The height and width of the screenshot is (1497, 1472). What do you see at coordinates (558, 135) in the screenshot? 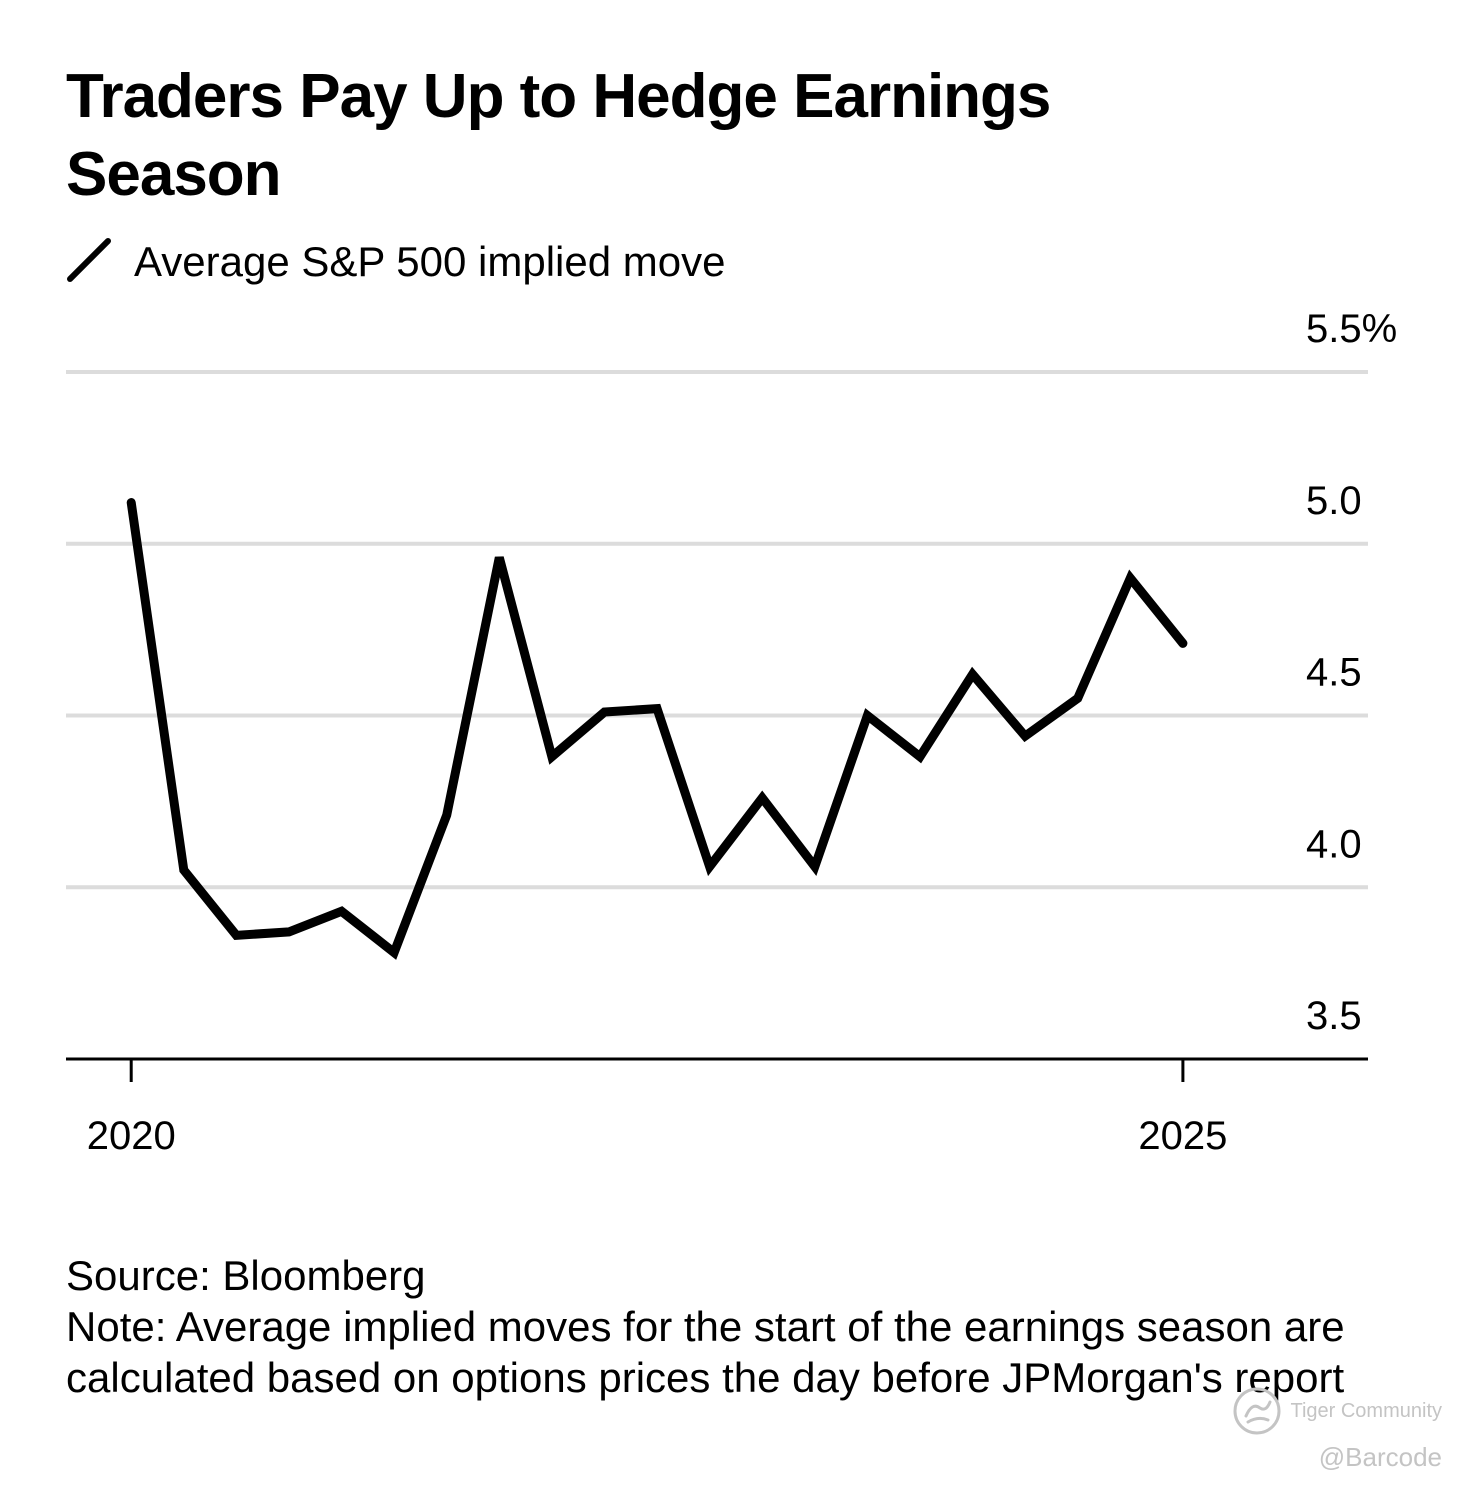
I see `chart-title: Traders Pay Up to Hedge Earnings Season` at bounding box center [558, 135].